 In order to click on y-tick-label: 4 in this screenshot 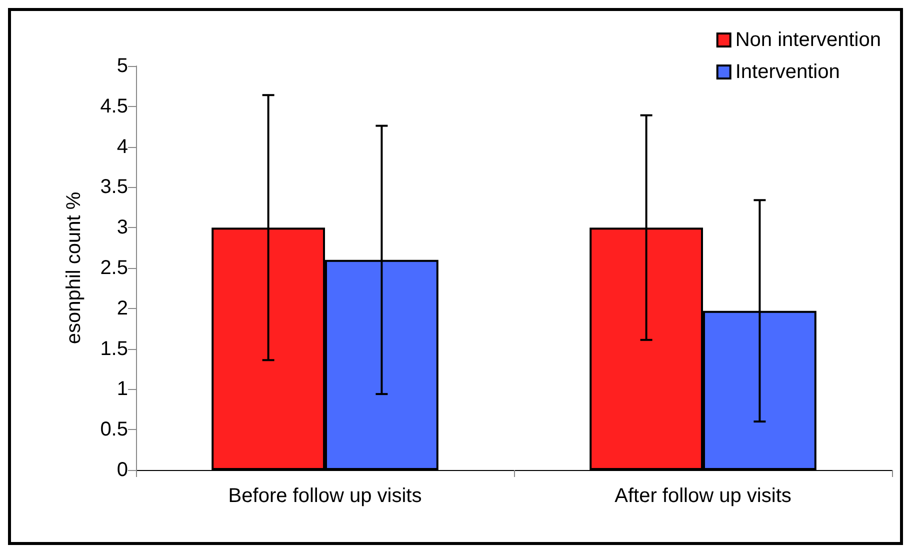, I will do `click(122, 147)`.